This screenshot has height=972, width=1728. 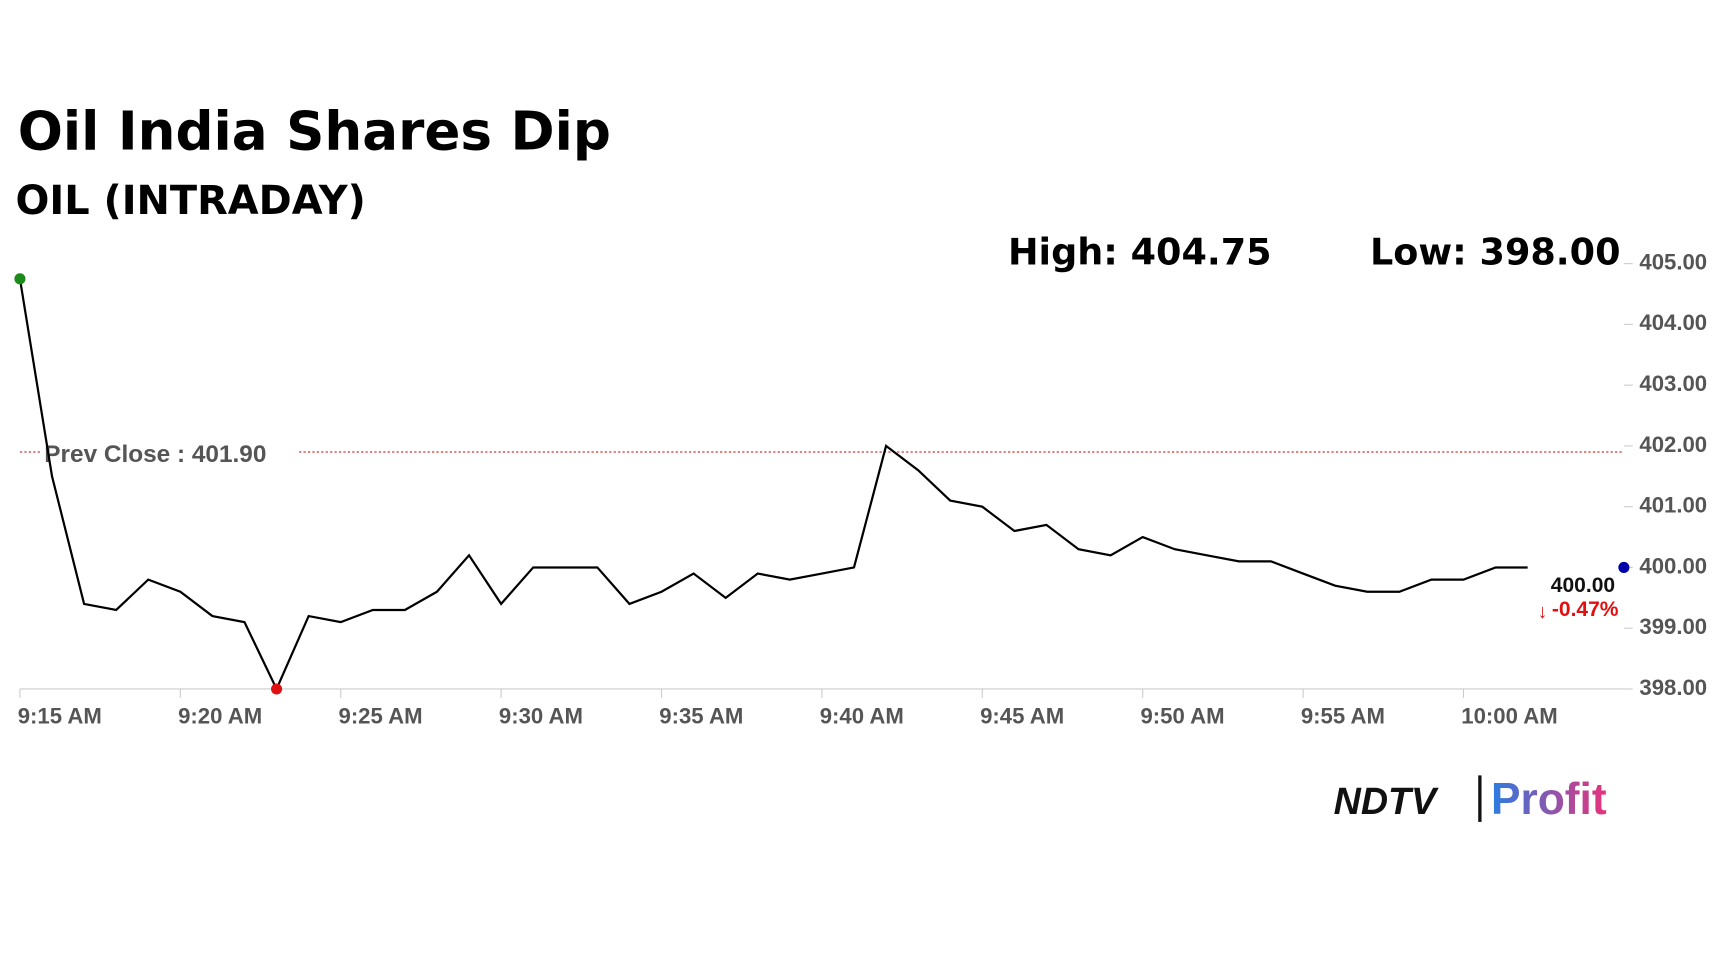 I want to click on logo-ndtv: NDTV, so click(x=1386, y=801).